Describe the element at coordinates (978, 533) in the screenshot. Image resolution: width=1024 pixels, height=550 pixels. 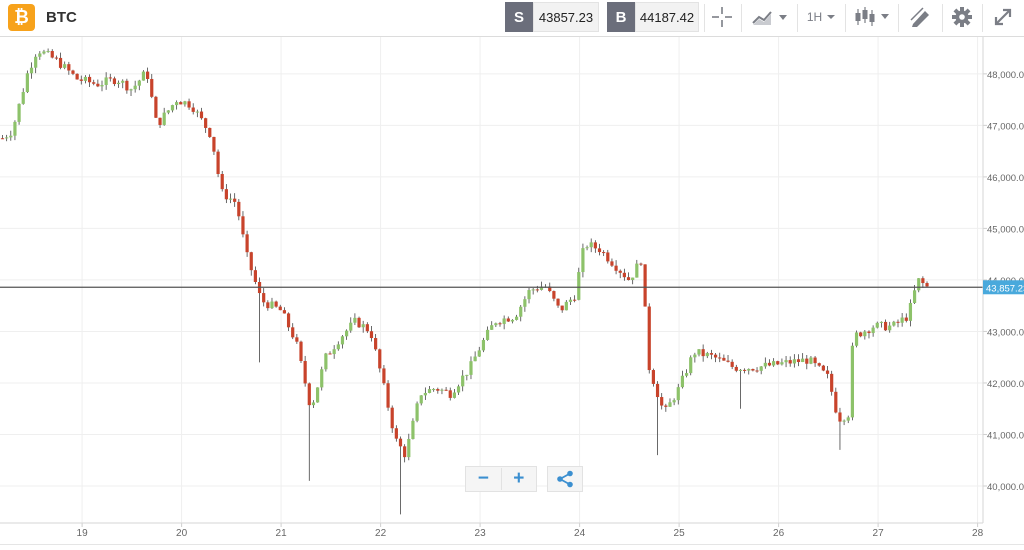
I see `x-tick-label: 28` at that location.